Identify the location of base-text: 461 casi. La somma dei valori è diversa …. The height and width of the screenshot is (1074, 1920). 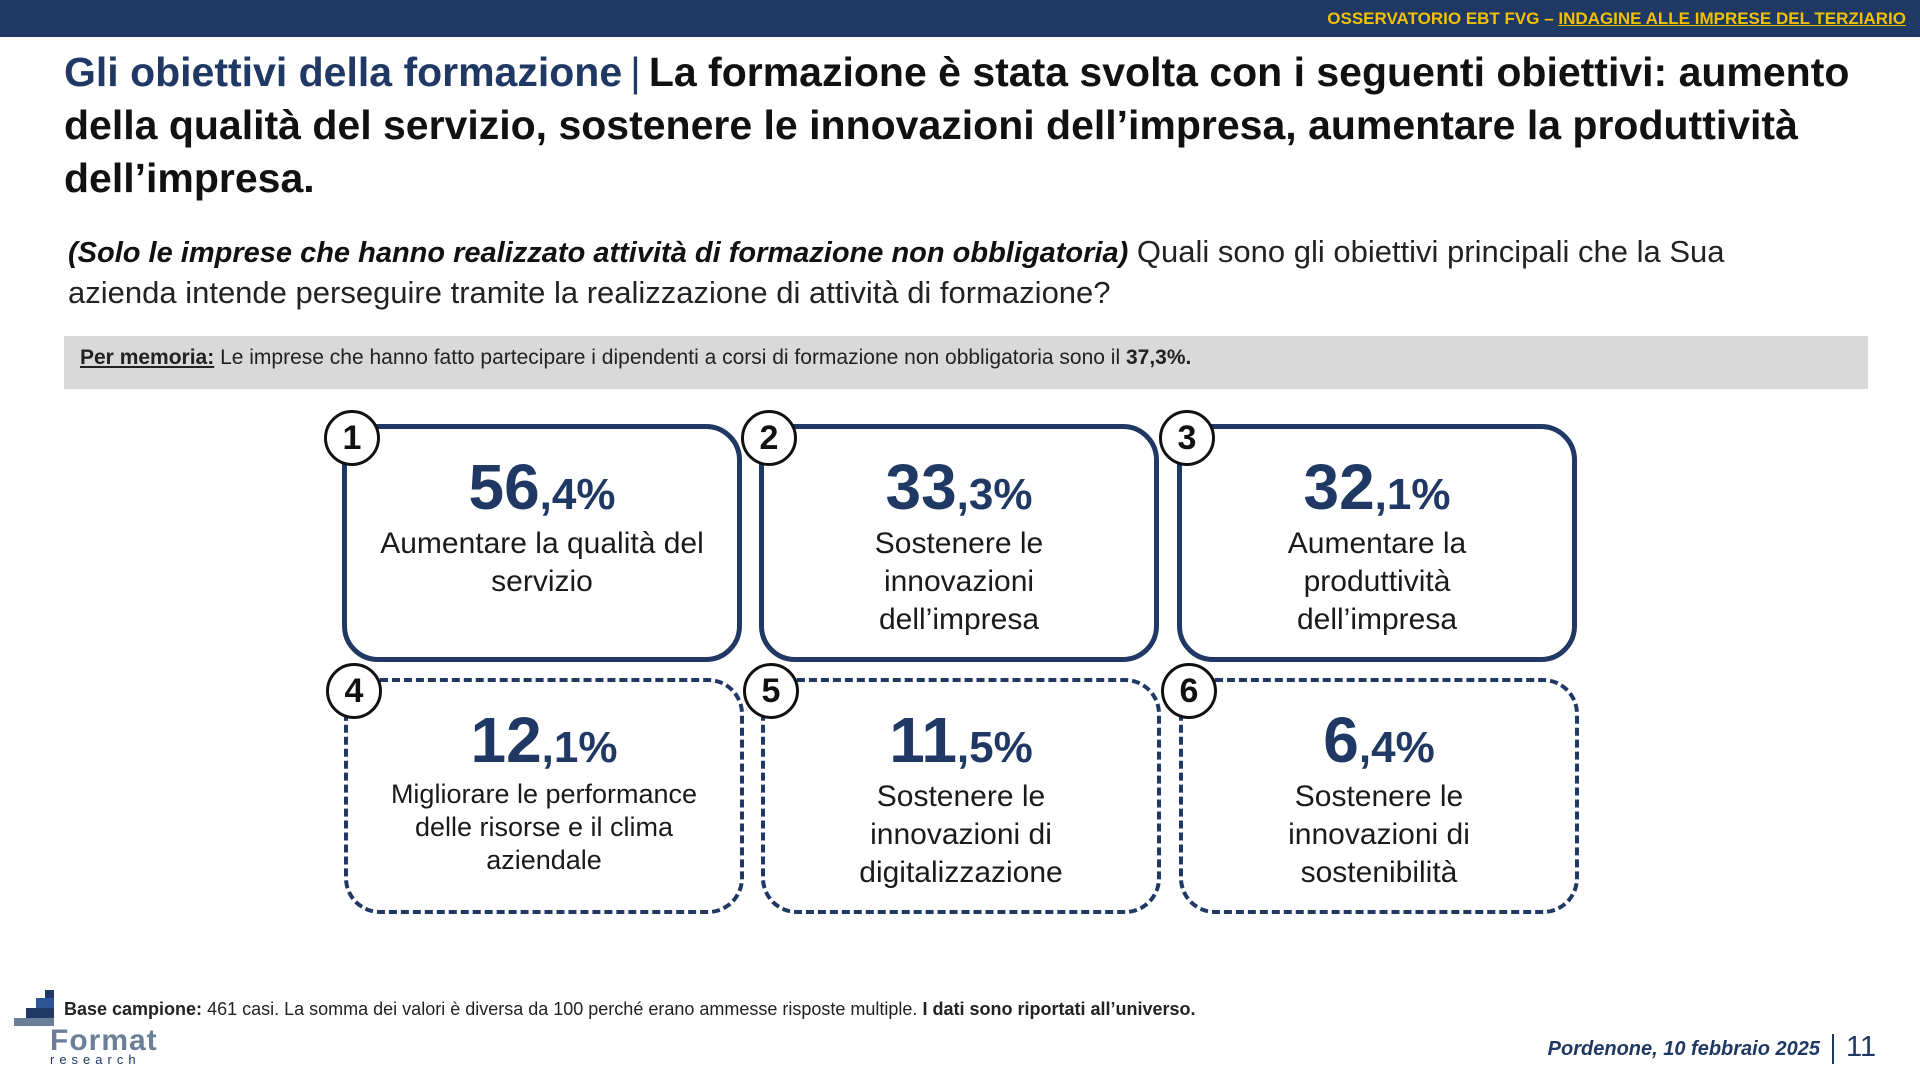
(562, 1009).